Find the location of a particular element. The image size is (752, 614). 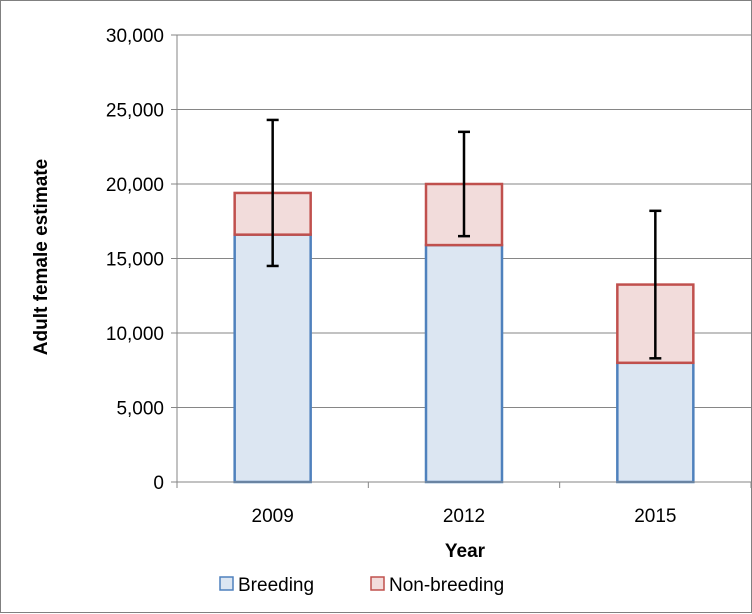

x-tick-label: 2012 is located at coordinates (464, 516).